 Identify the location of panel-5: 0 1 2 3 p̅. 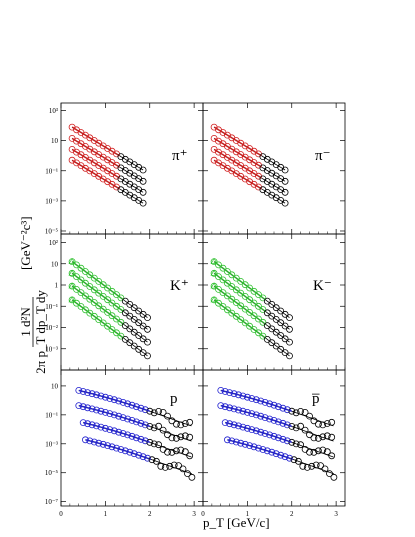
(273, 443).